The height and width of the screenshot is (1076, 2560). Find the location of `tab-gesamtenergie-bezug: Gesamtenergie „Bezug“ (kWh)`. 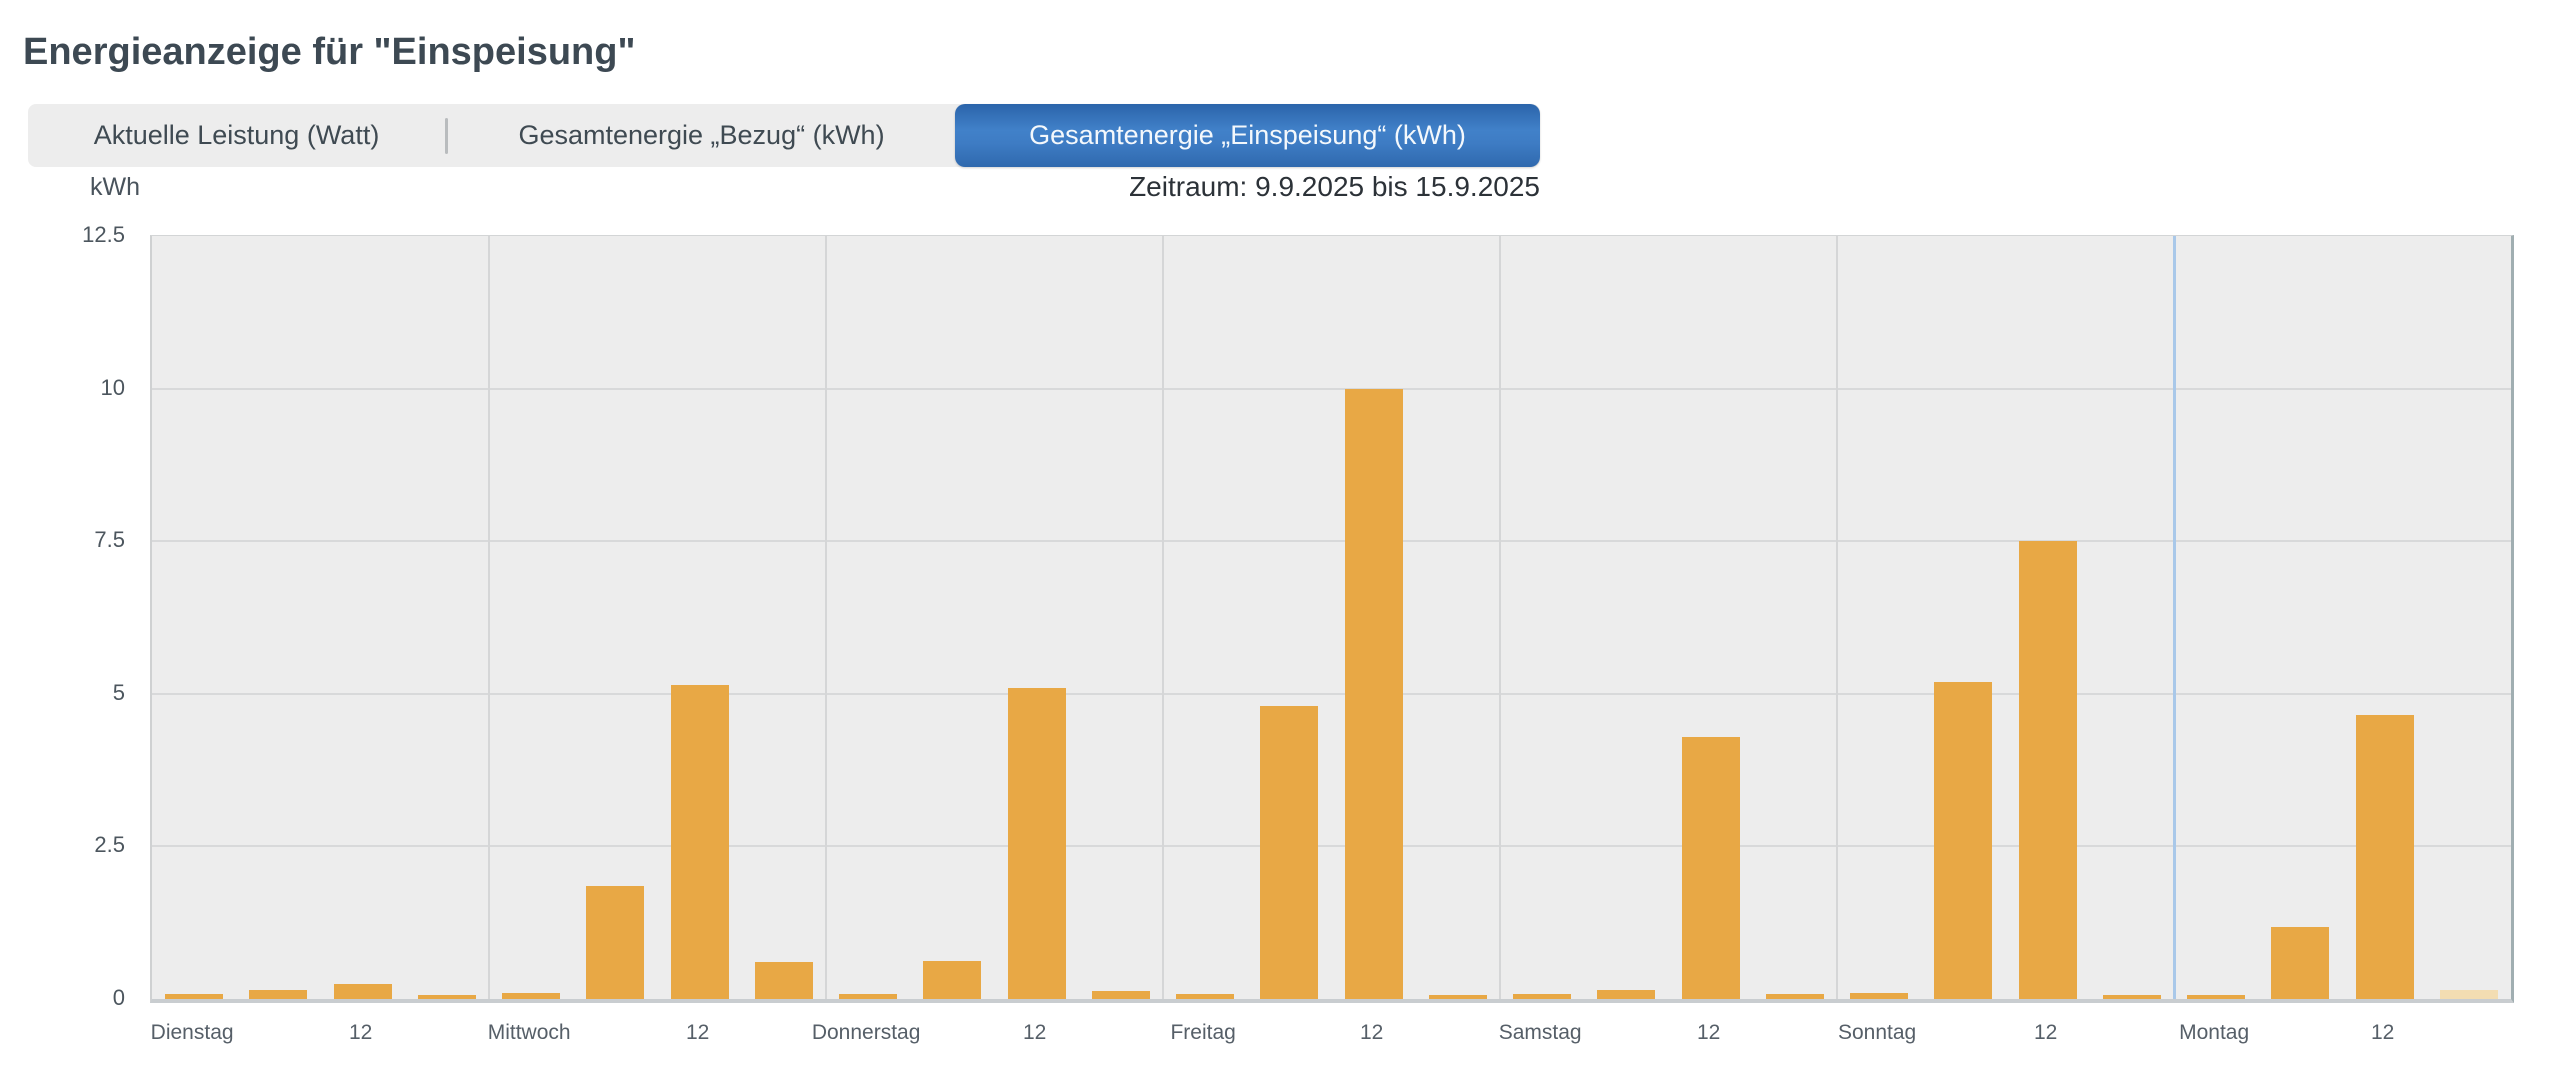

tab-gesamtenergie-bezug: Gesamtenergie „Bezug“ (kWh) is located at coordinates (701, 135).